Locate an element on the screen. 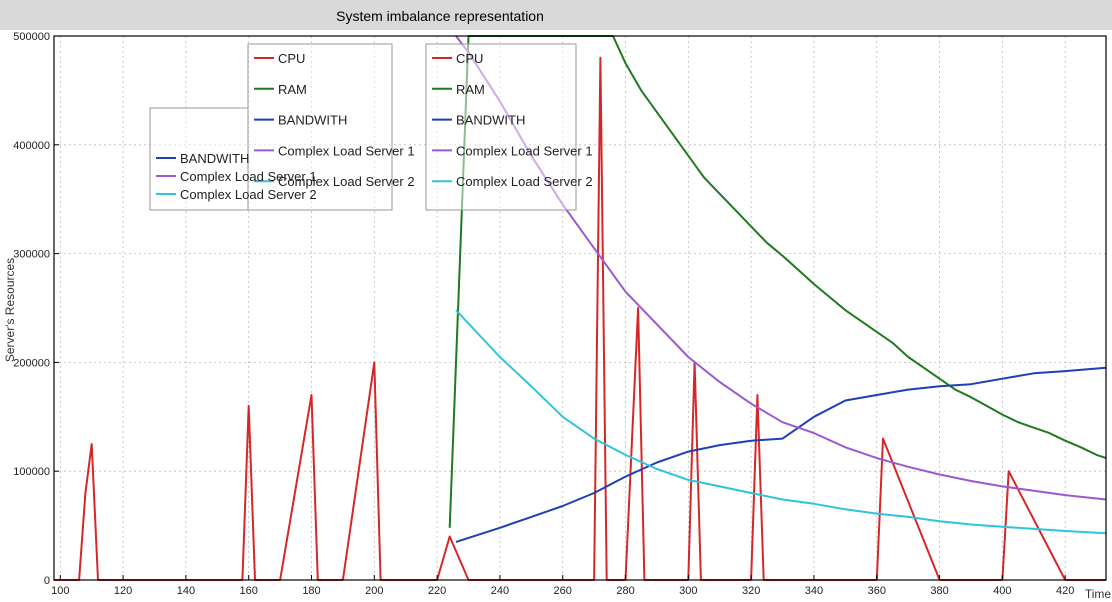 This screenshot has height=602, width=1112. chart-title: System imbalance representation is located at coordinates (440, 16).